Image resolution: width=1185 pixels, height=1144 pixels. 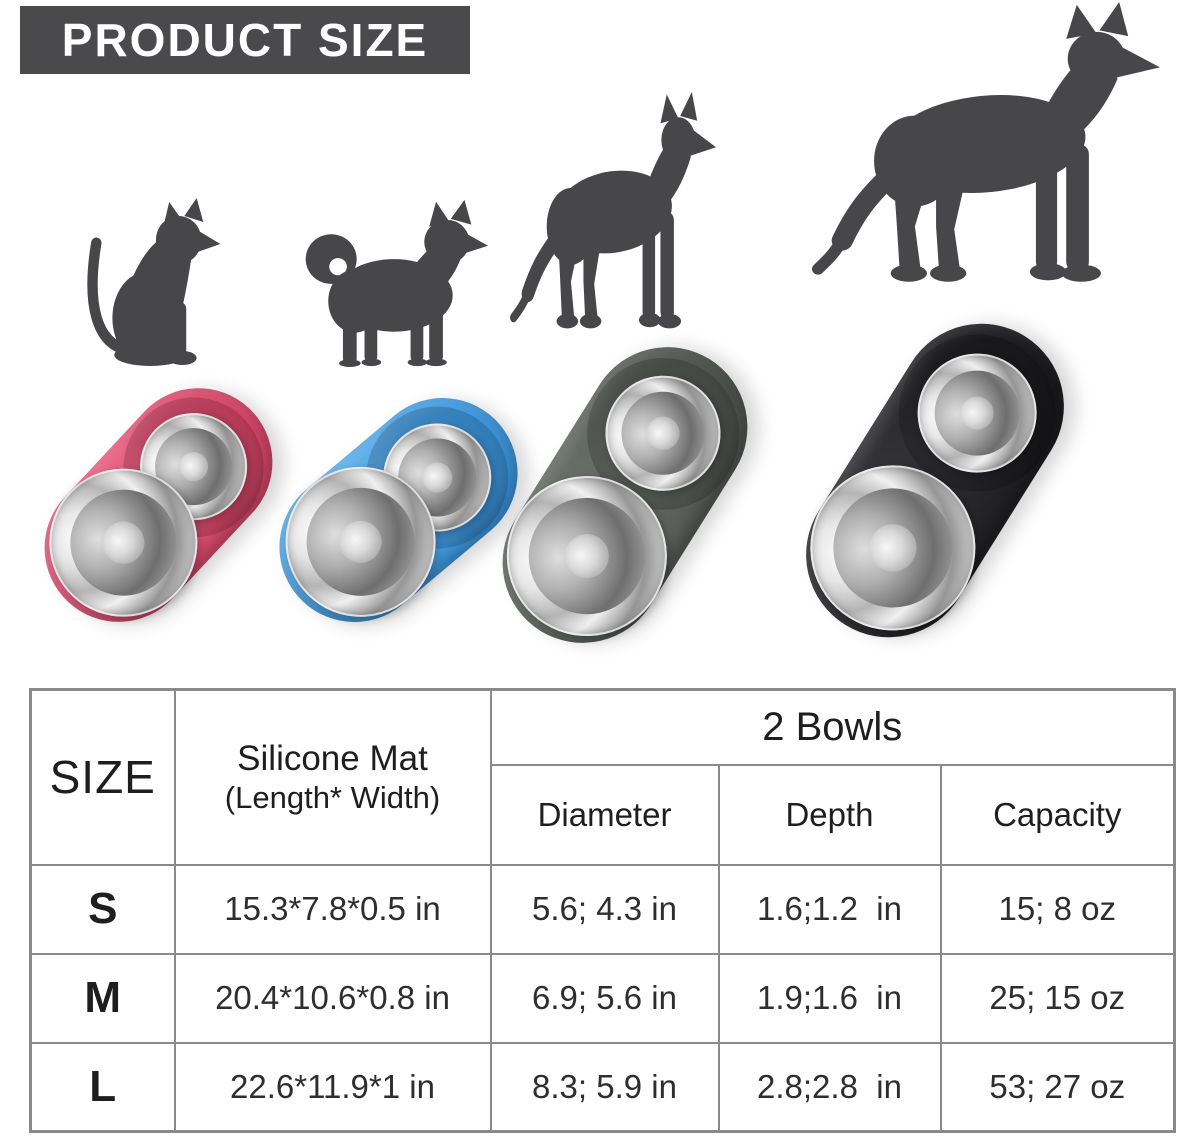 I want to click on silicone-mat-label: Silicone Mat, so click(x=332, y=759).